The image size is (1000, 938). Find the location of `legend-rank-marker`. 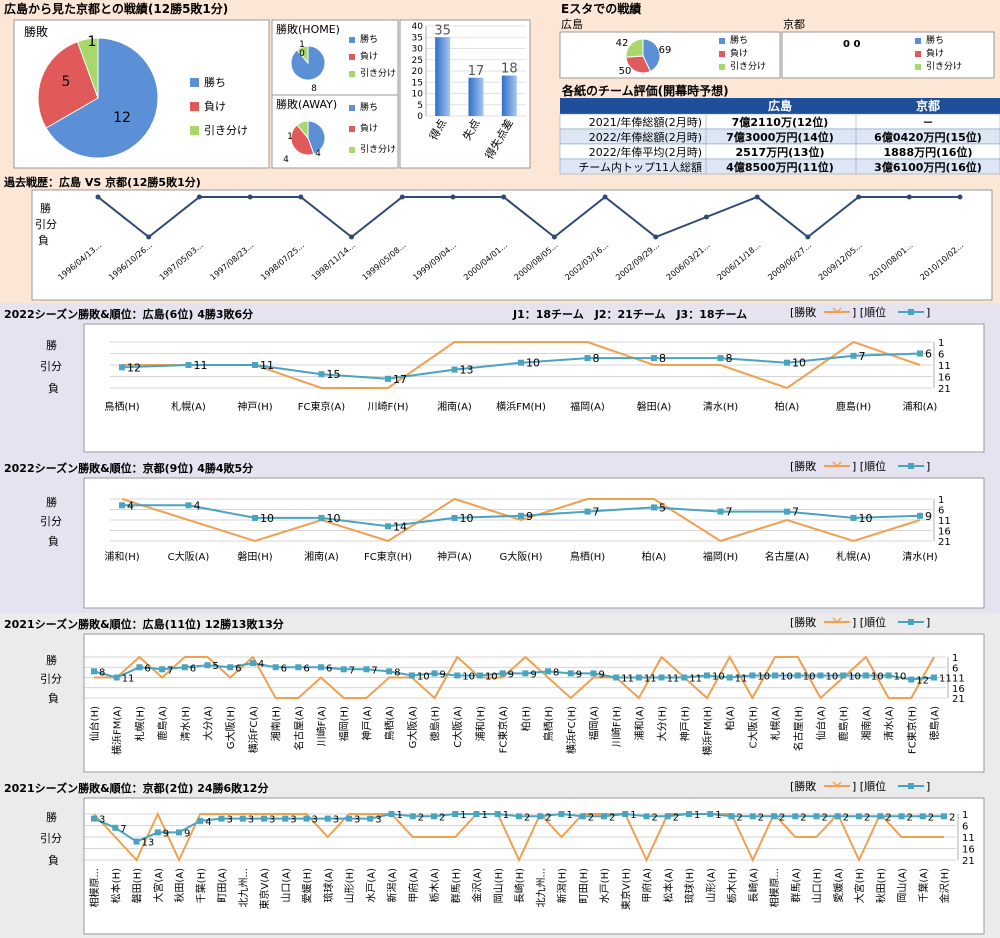

legend-rank-marker is located at coordinates (911, 786).